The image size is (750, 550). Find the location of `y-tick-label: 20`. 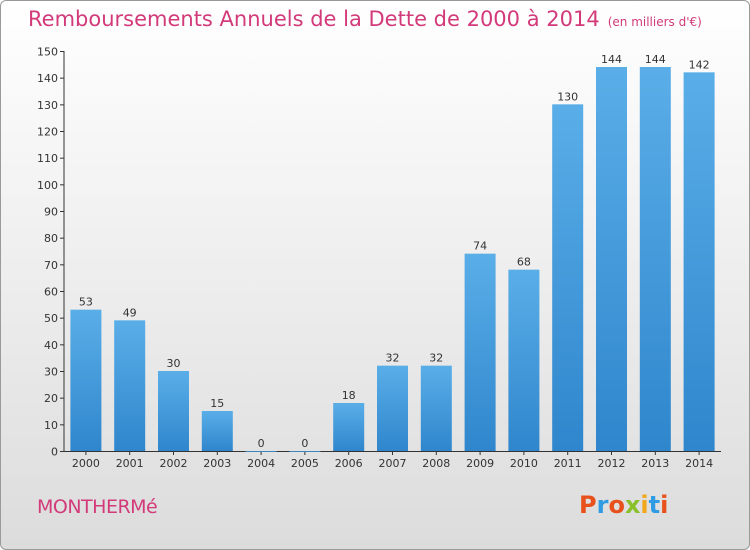

y-tick-label: 20 is located at coordinates (51, 398).